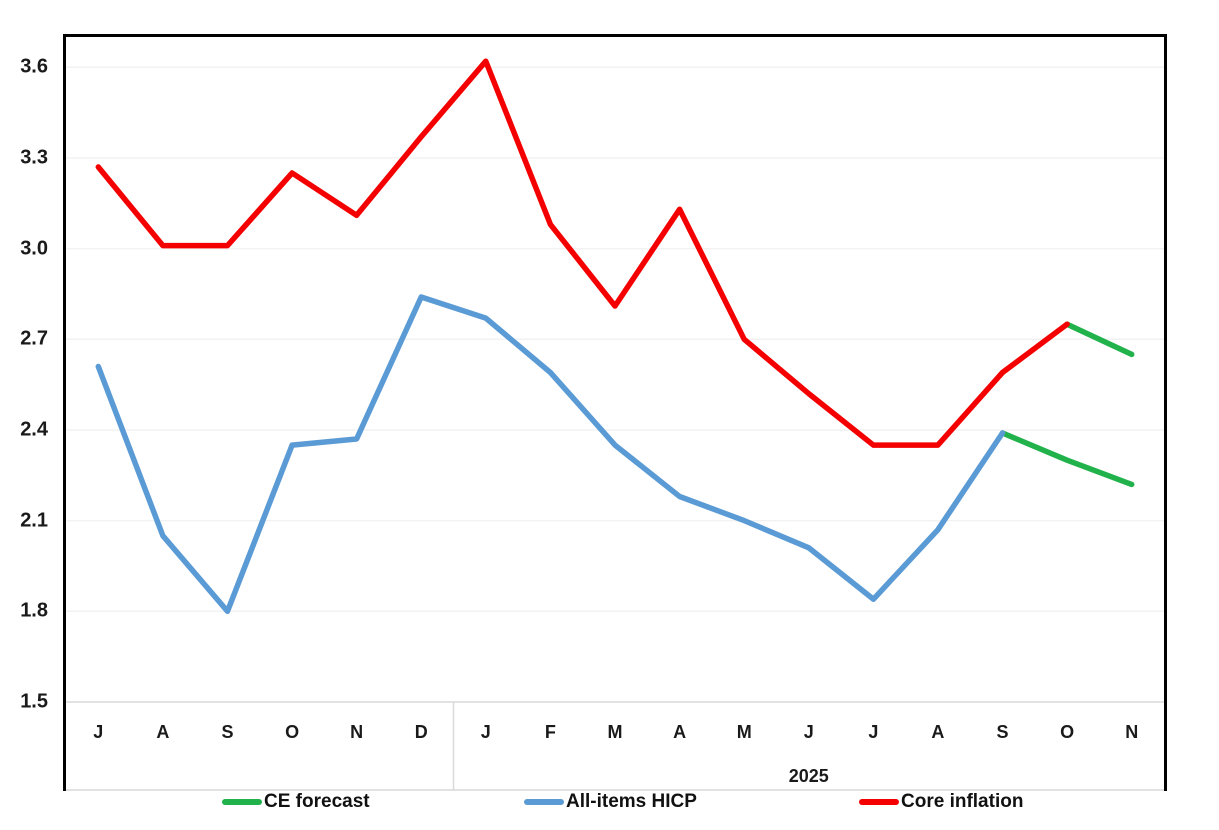 Image resolution: width=1219 pixels, height=830 pixels. What do you see at coordinates (317, 801) in the screenshot?
I see `legend-label: CE forecast` at bounding box center [317, 801].